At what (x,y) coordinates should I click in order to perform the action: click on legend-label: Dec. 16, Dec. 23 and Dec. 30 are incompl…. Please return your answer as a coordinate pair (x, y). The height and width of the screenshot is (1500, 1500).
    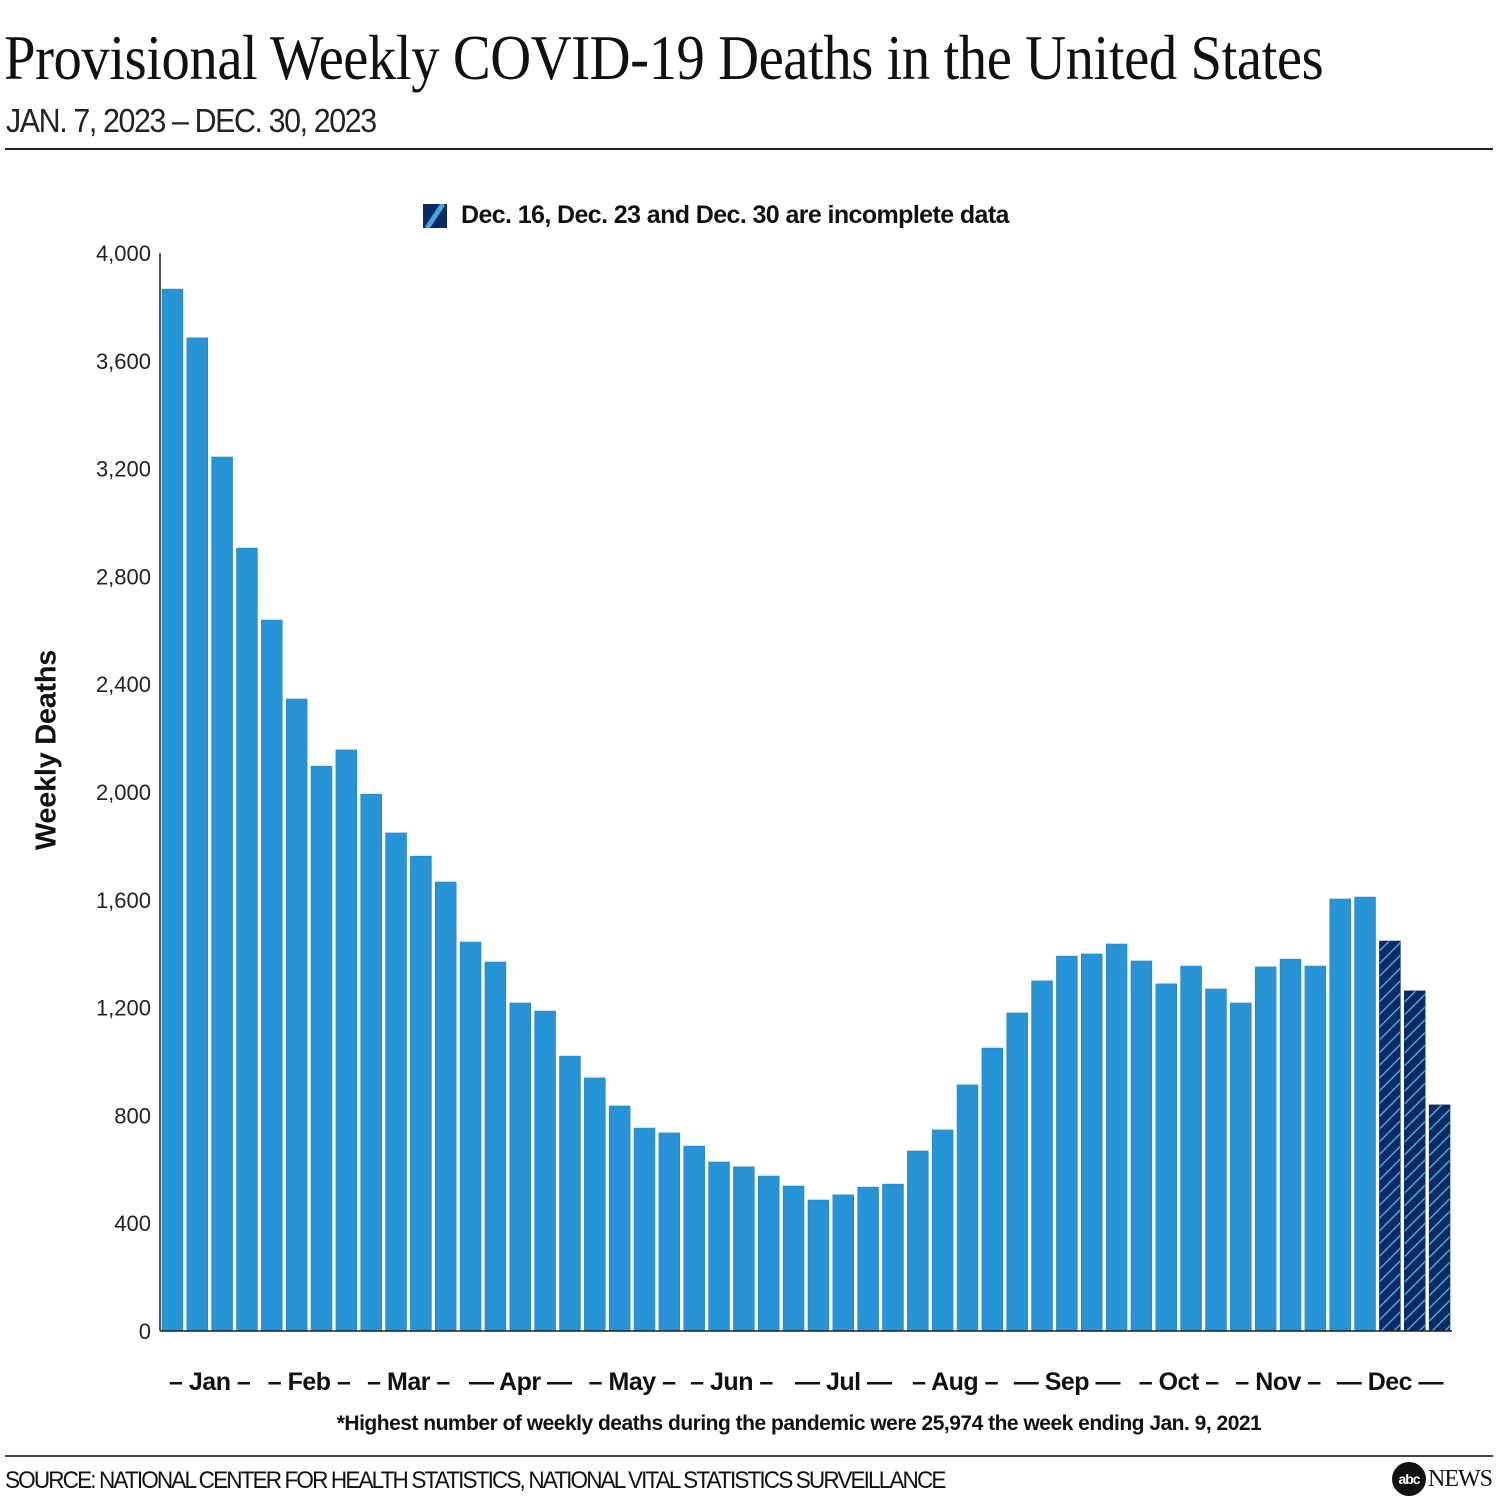
    Looking at the image, I should click on (735, 215).